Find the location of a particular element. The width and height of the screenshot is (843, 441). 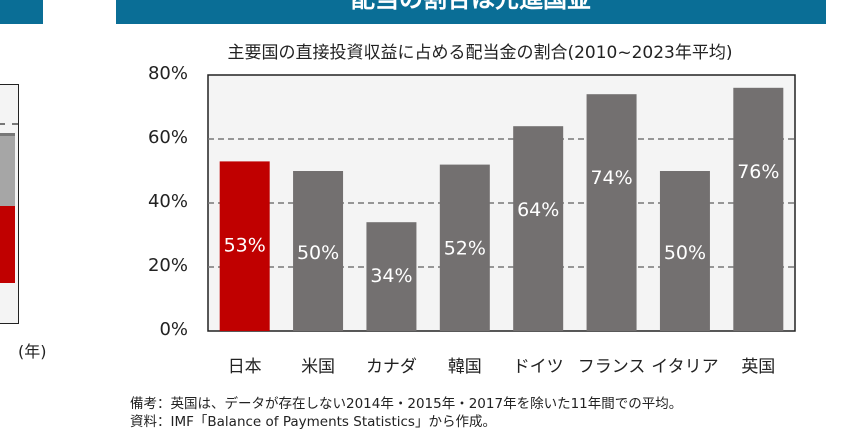

data-label: 74% is located at coordinates (611, 178).